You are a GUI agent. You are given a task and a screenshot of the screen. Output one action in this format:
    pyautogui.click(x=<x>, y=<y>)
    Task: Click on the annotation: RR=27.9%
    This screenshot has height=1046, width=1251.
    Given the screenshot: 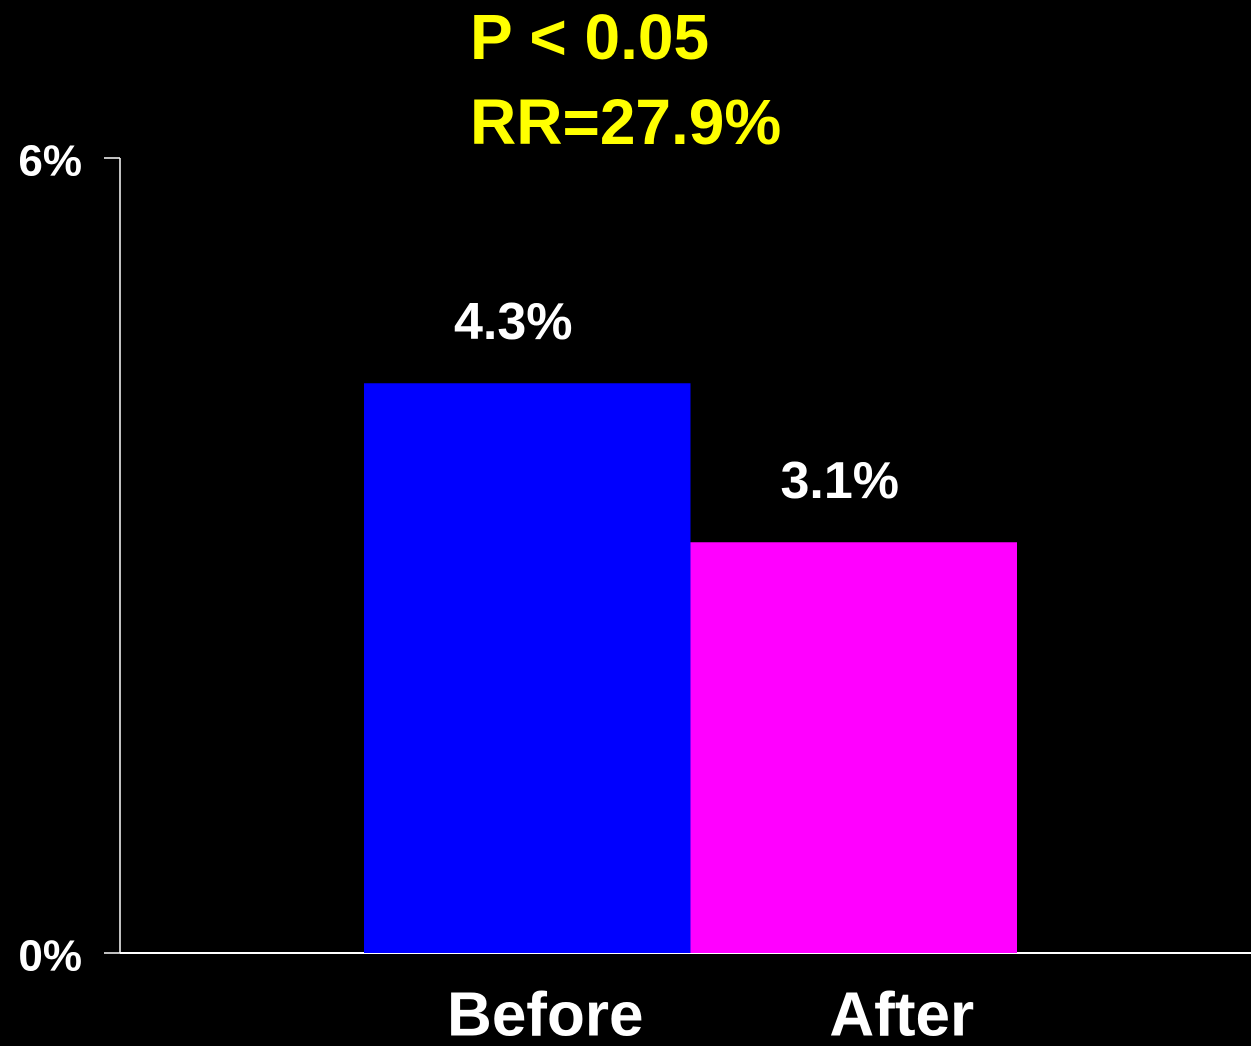 What is the action you would take?
    pyautogui.click(x=625, y=122)
    